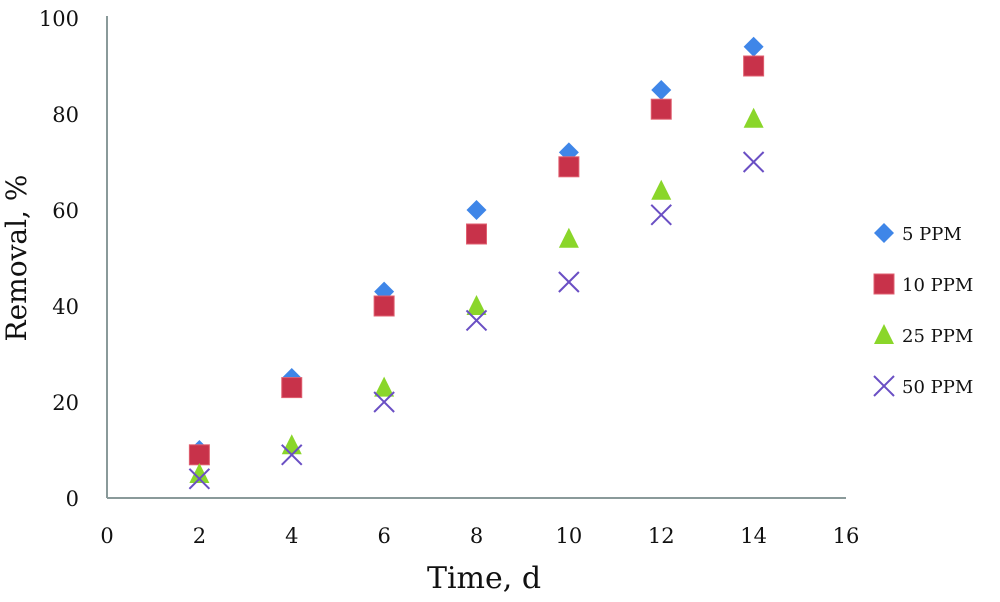 The height and width of the screenshot is (602, 1000). Describe the element at coordinates (937, 336) in the screenshot. I see `legend-label-25-ppm: 25 PPM` at that location.